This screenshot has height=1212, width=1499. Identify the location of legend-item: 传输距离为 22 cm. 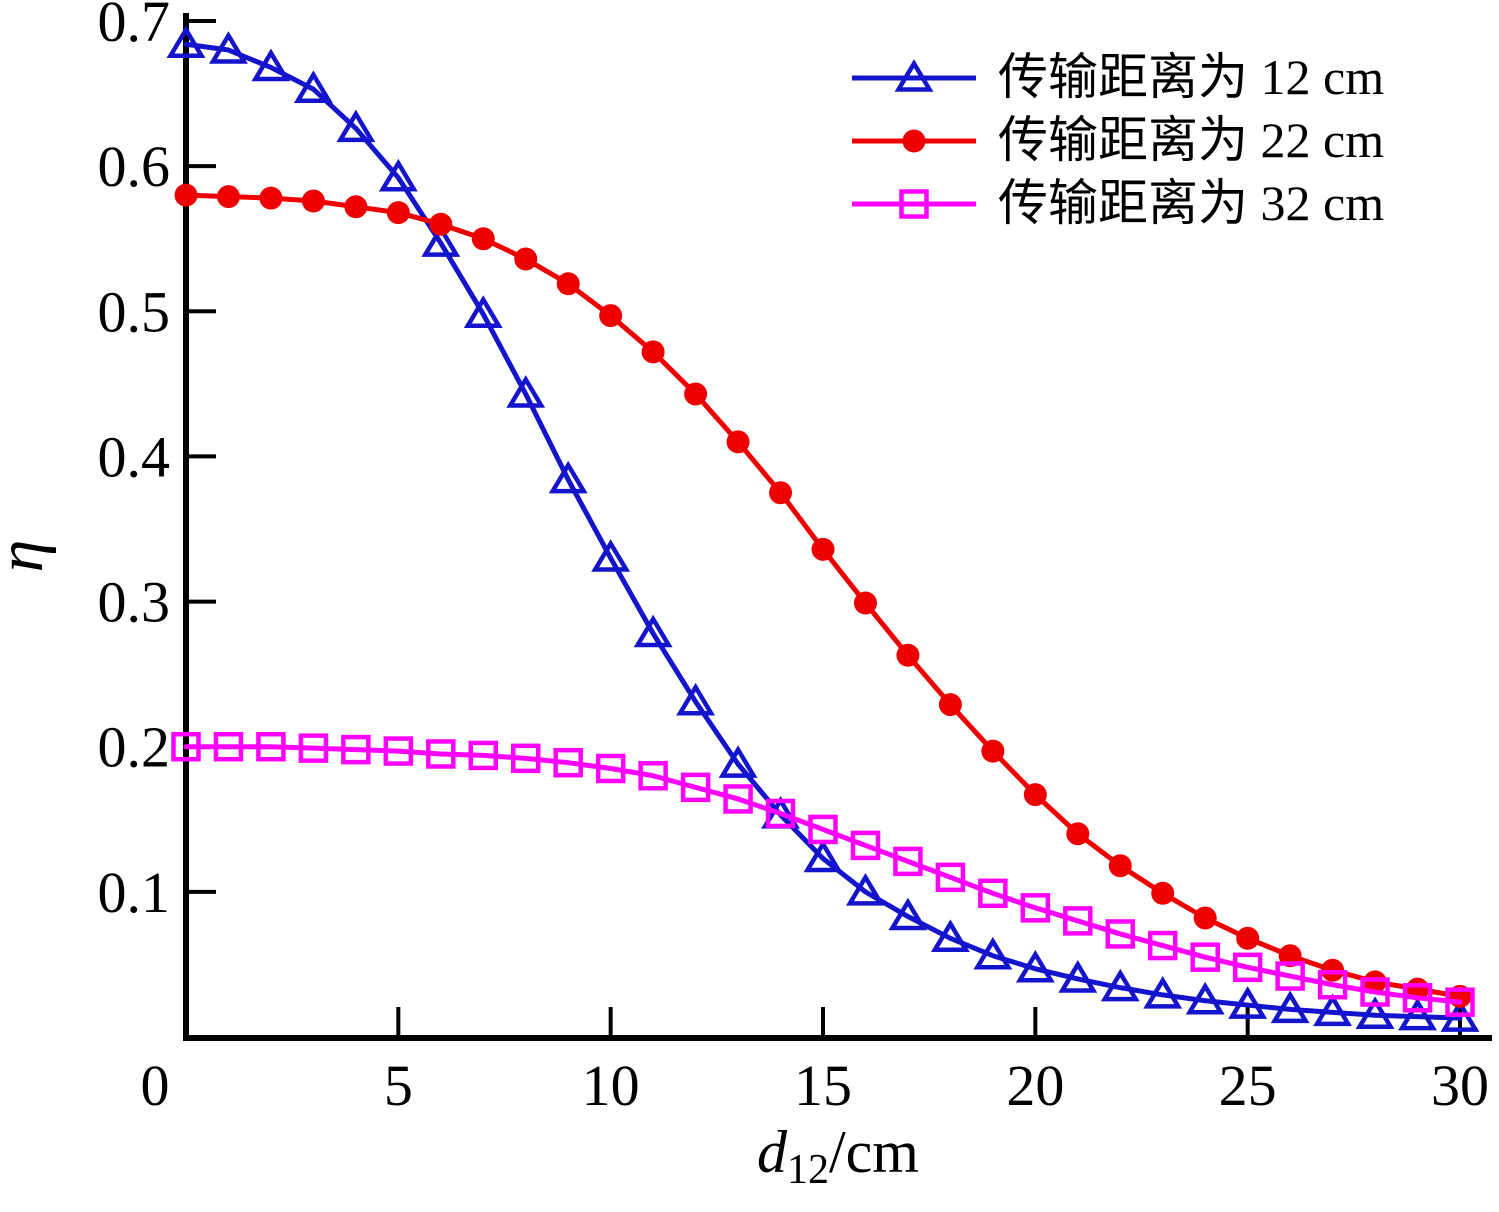
(1118, 140).